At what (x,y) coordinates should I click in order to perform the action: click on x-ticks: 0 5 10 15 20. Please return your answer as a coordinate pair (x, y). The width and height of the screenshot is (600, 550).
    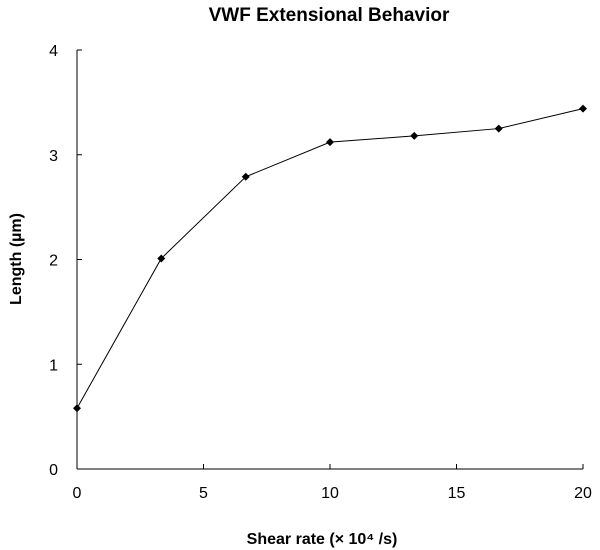
    Looking at the image, I should click on (332, 483).